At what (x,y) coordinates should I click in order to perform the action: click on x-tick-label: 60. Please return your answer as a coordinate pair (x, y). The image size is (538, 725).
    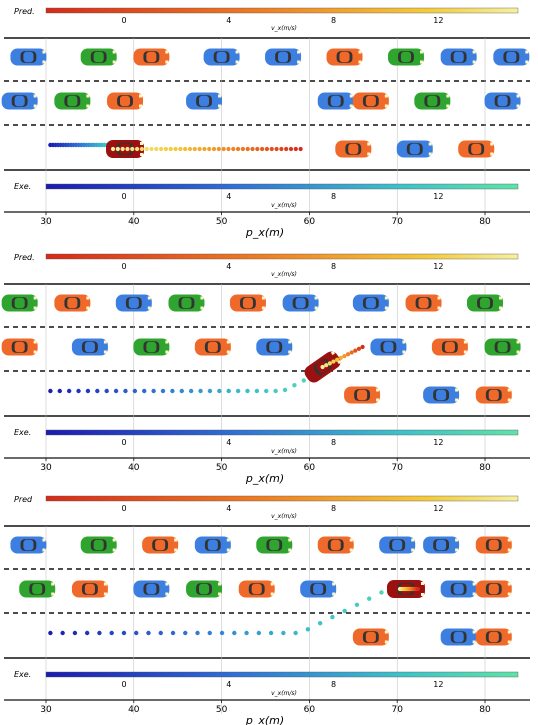
    Looking at the image, I should click on (310, 468).